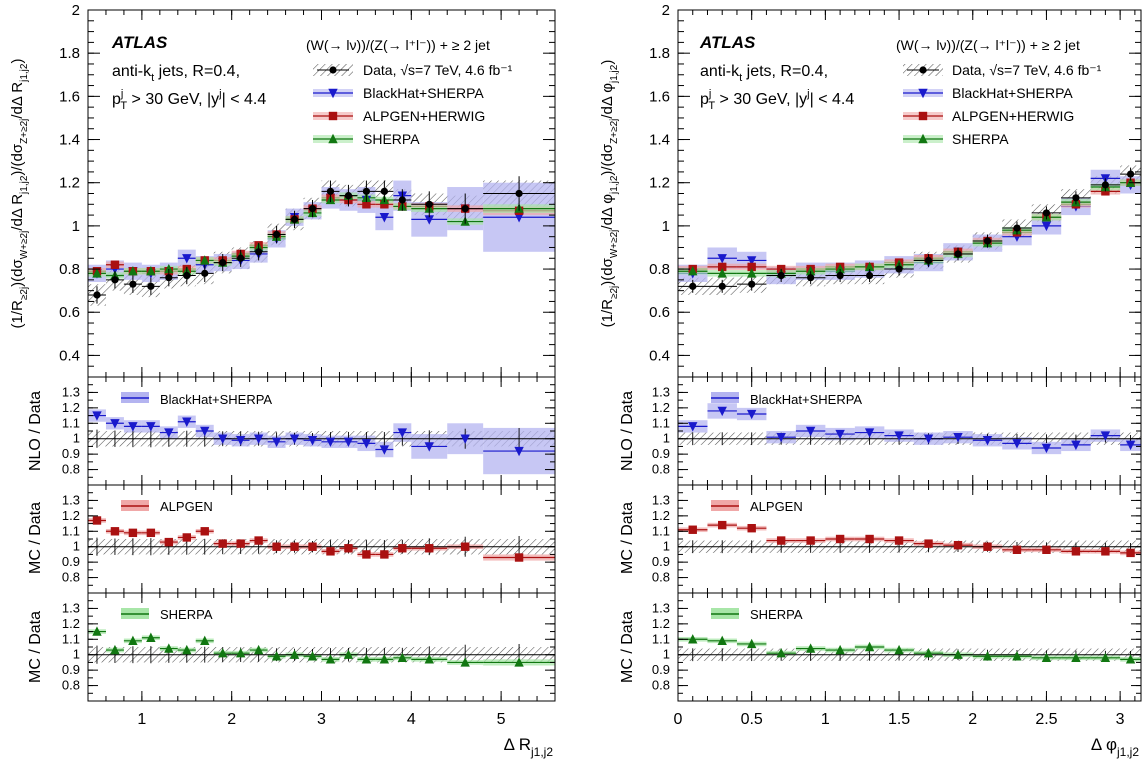 The height and width of the screenshot is (769, 1143). I want to click on ratio-ytick-label: 0.9, so click(661, 561).